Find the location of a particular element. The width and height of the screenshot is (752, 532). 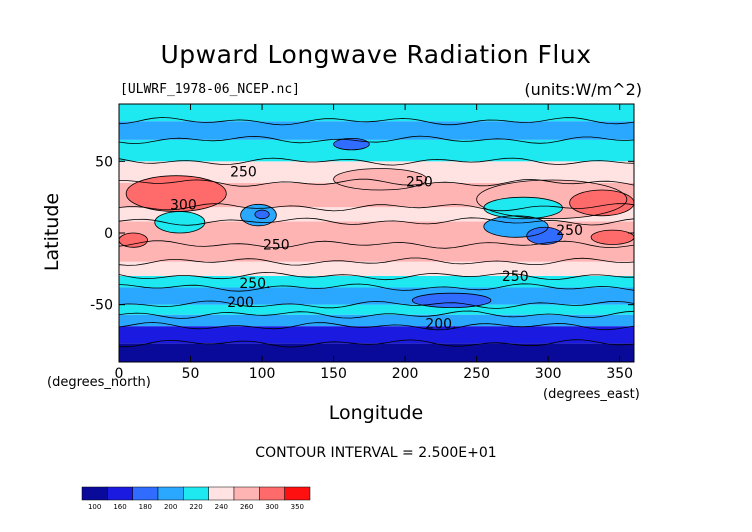

x-tick-label: 50 is located at coordinates (191, 374).